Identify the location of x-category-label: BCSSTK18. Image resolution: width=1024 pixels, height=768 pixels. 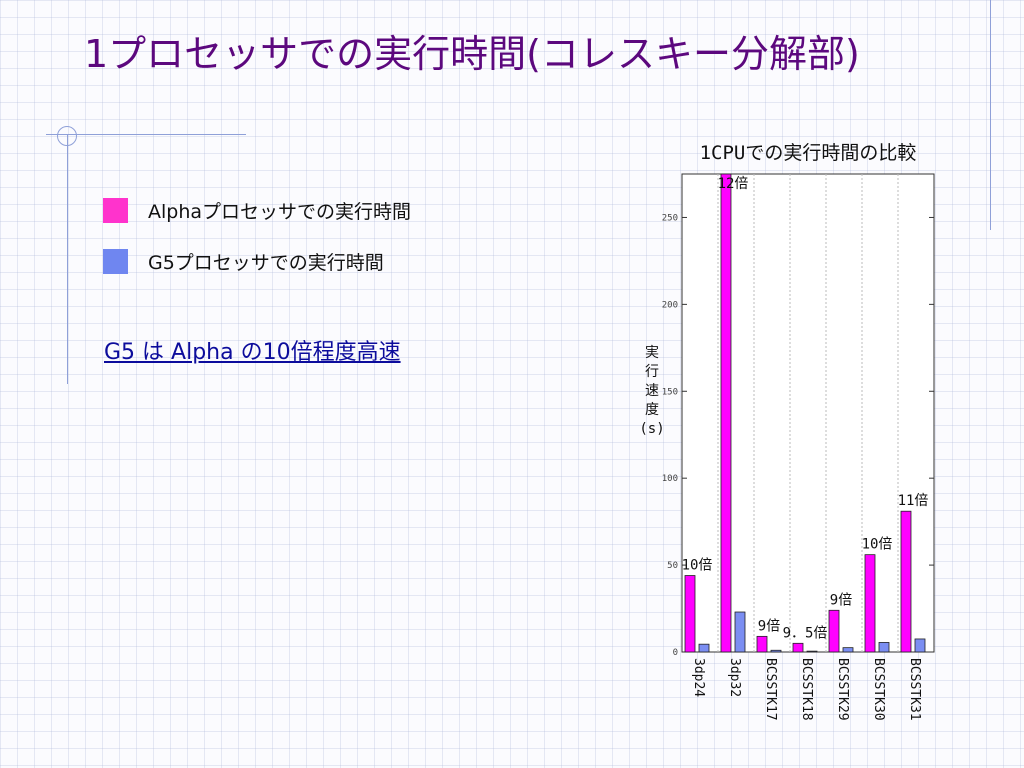
(806, 689).